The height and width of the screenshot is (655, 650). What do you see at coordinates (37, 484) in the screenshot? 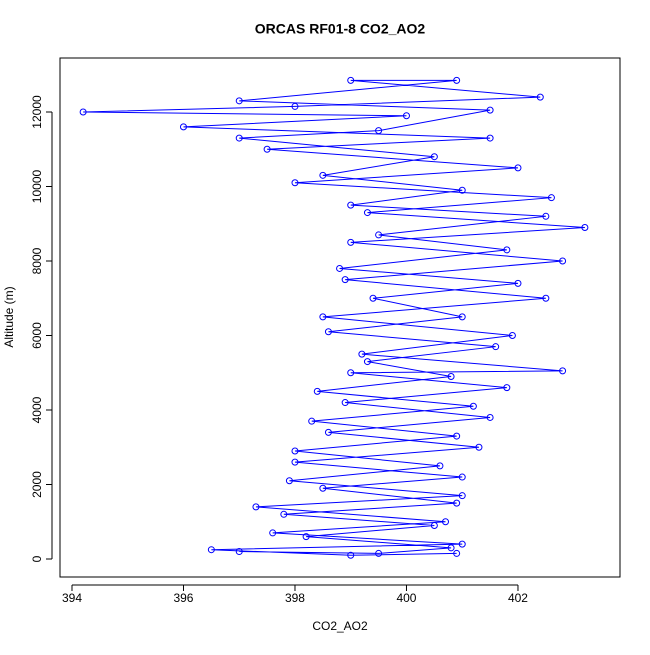
I see `y-tick-label: 2000` at bounding box center [37, 484].